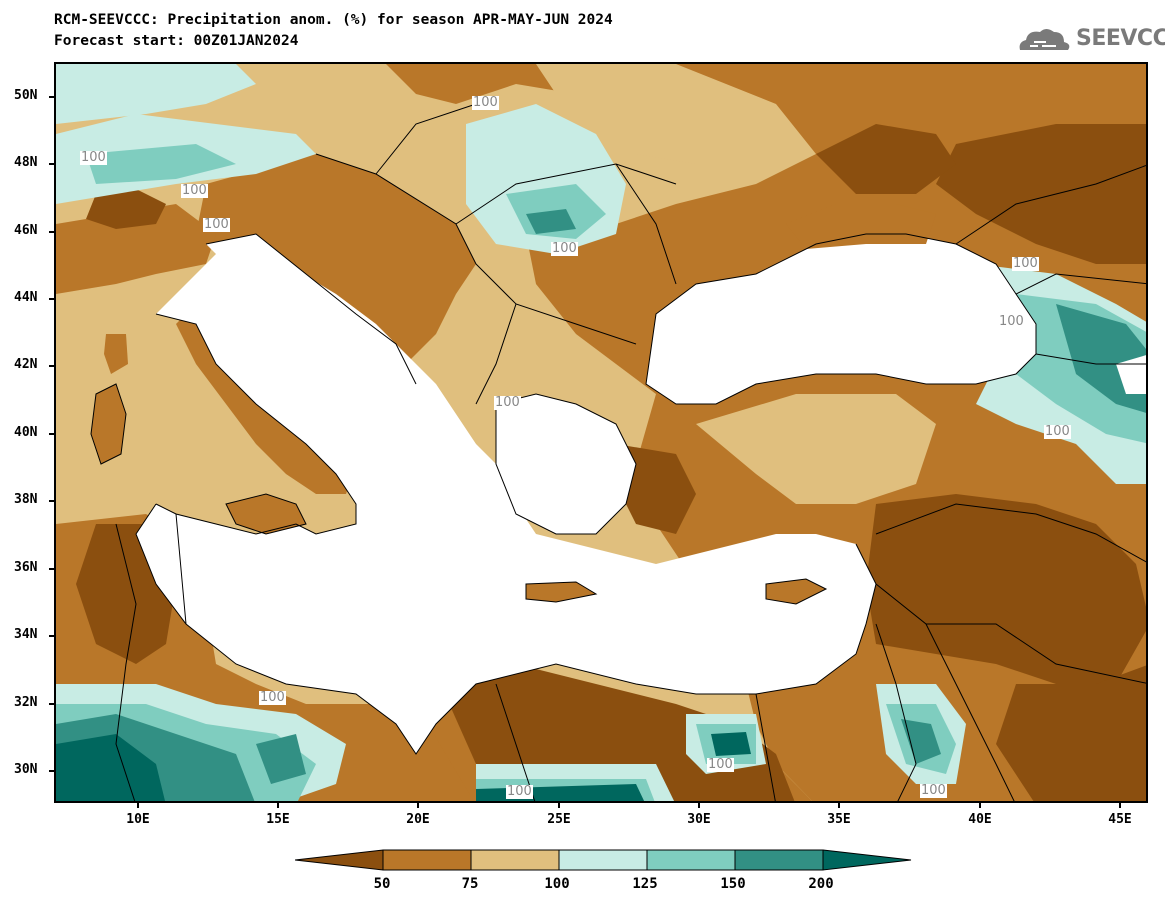 This screenshot has width=1165, height=907. Describe the element at coordinates (111, 767) in the screenshot. I see `extreme-wet-region-libya` at that location.